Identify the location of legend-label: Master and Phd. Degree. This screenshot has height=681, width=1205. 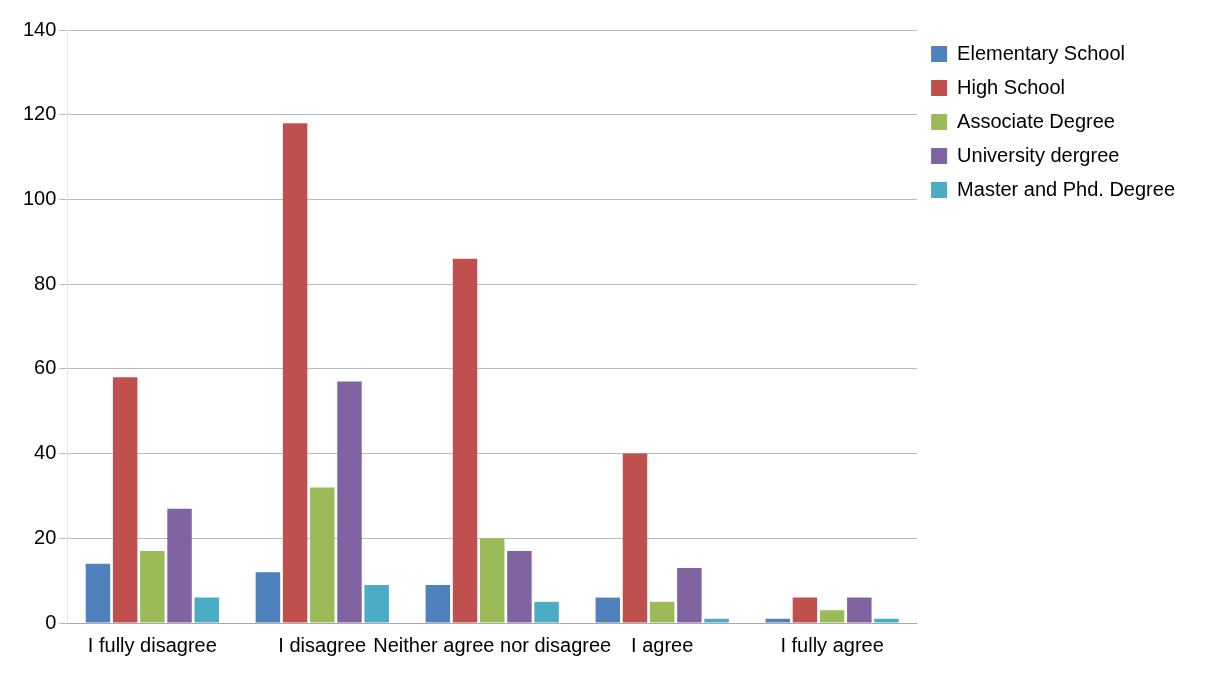
(1066, 188).